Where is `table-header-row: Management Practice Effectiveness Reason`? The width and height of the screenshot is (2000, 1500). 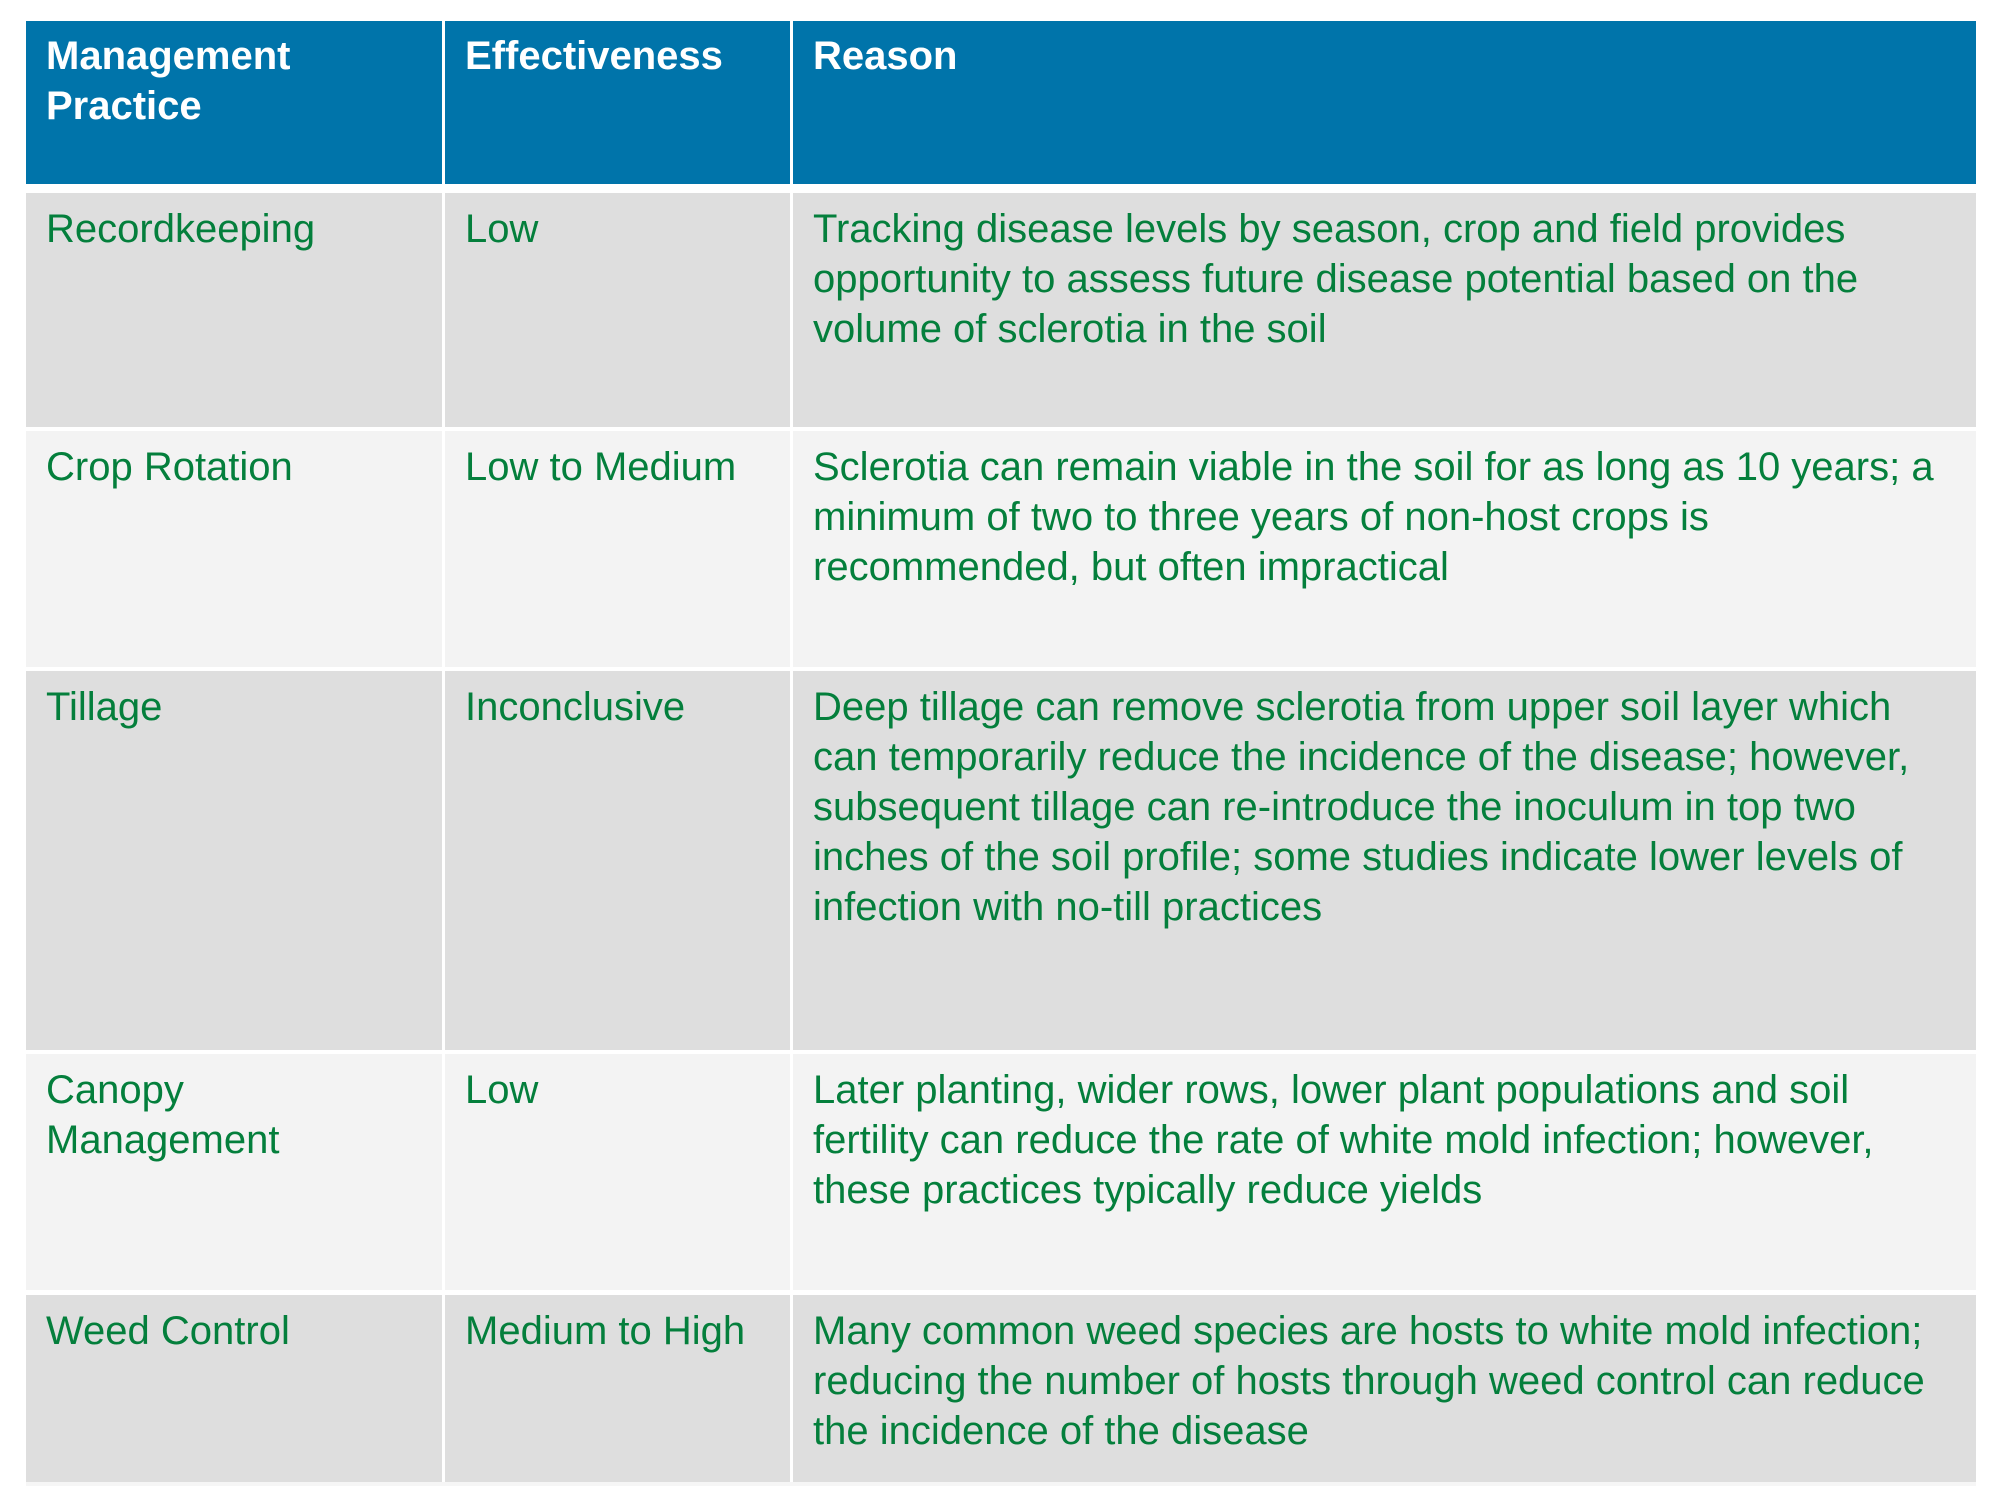 table-header-row: Management Practice Effectiveness Reason is located at coordinates (1001, 102).